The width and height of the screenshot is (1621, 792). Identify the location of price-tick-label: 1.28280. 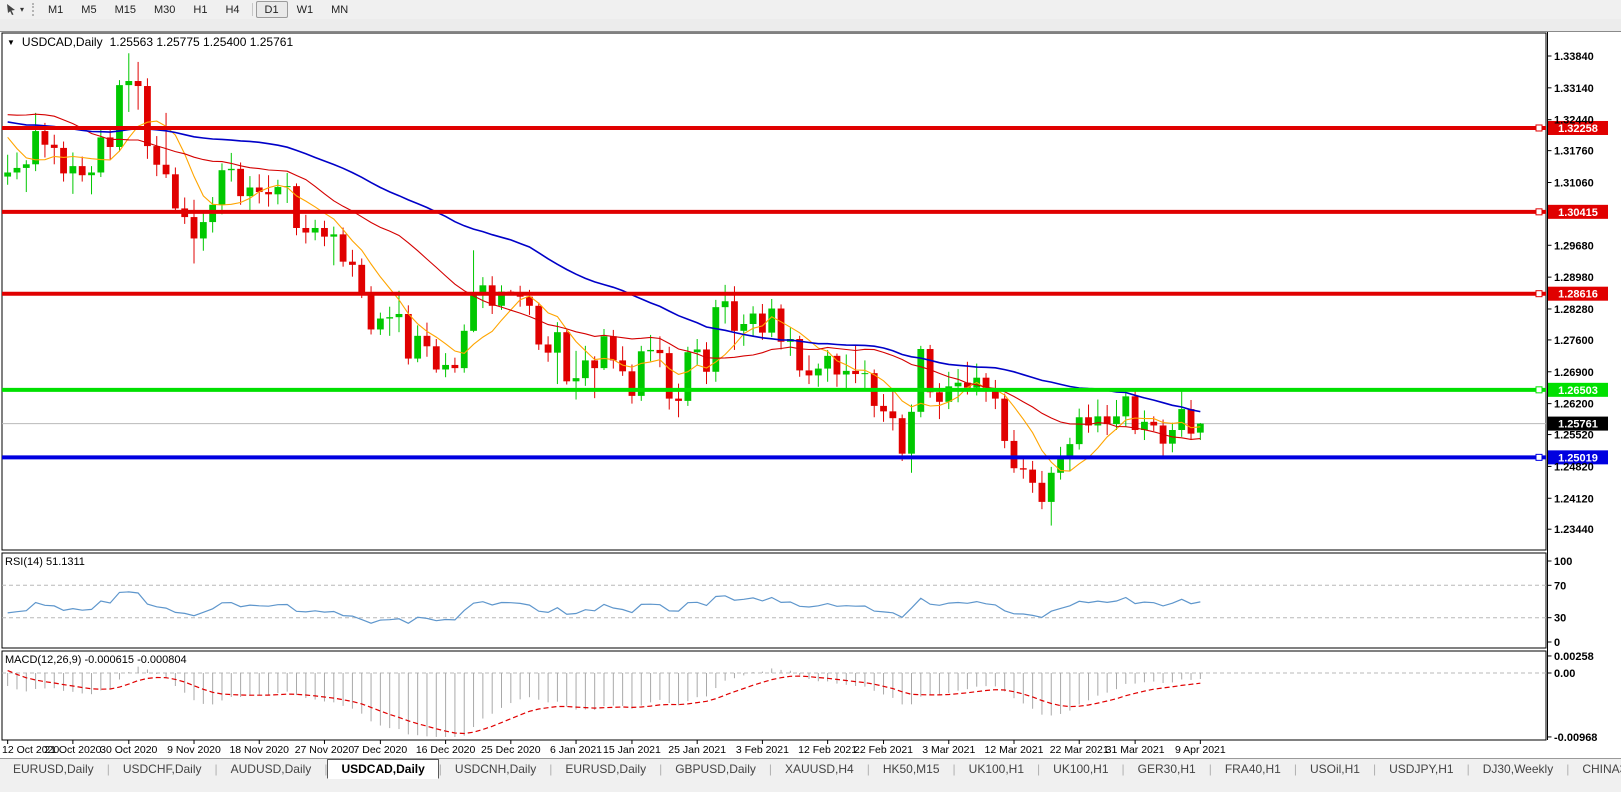
(1574, 310).